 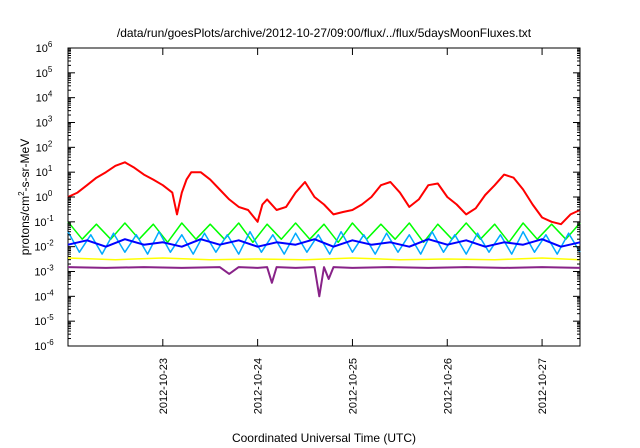 I want to click on y-axis-label-sup: 2, so click(x=21, y=193).